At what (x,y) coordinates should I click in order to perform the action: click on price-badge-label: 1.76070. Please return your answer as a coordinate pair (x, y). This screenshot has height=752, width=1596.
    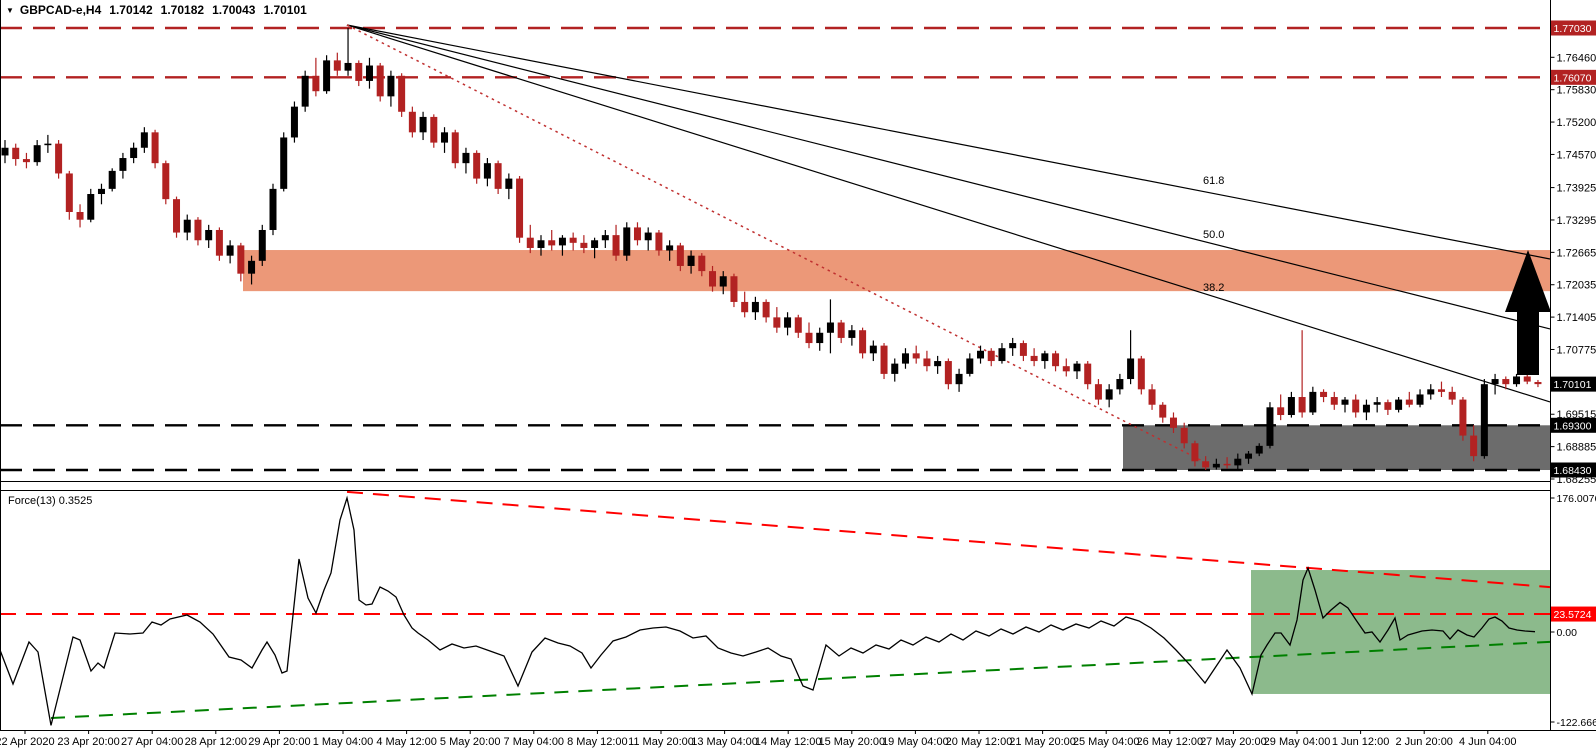
    Looking at the image, I should click on (1573, 78).